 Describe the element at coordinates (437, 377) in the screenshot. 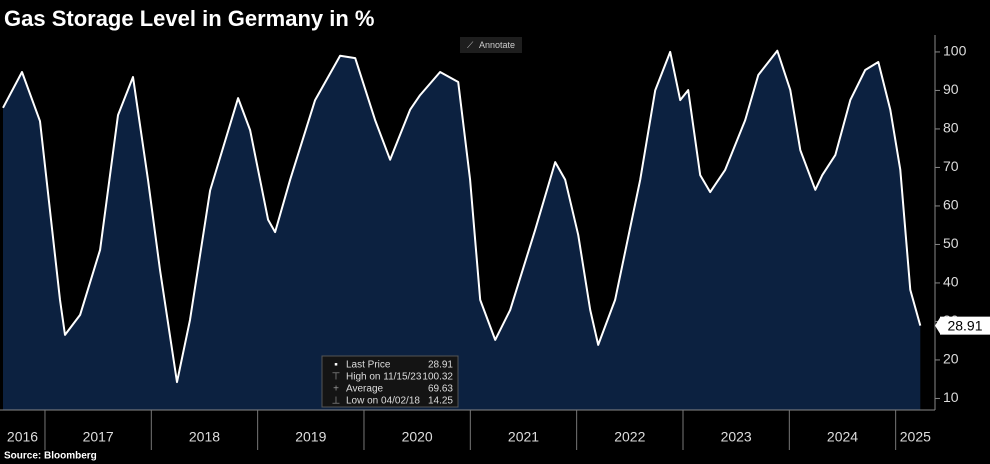

I see `legend-value: 100.32` at that location.